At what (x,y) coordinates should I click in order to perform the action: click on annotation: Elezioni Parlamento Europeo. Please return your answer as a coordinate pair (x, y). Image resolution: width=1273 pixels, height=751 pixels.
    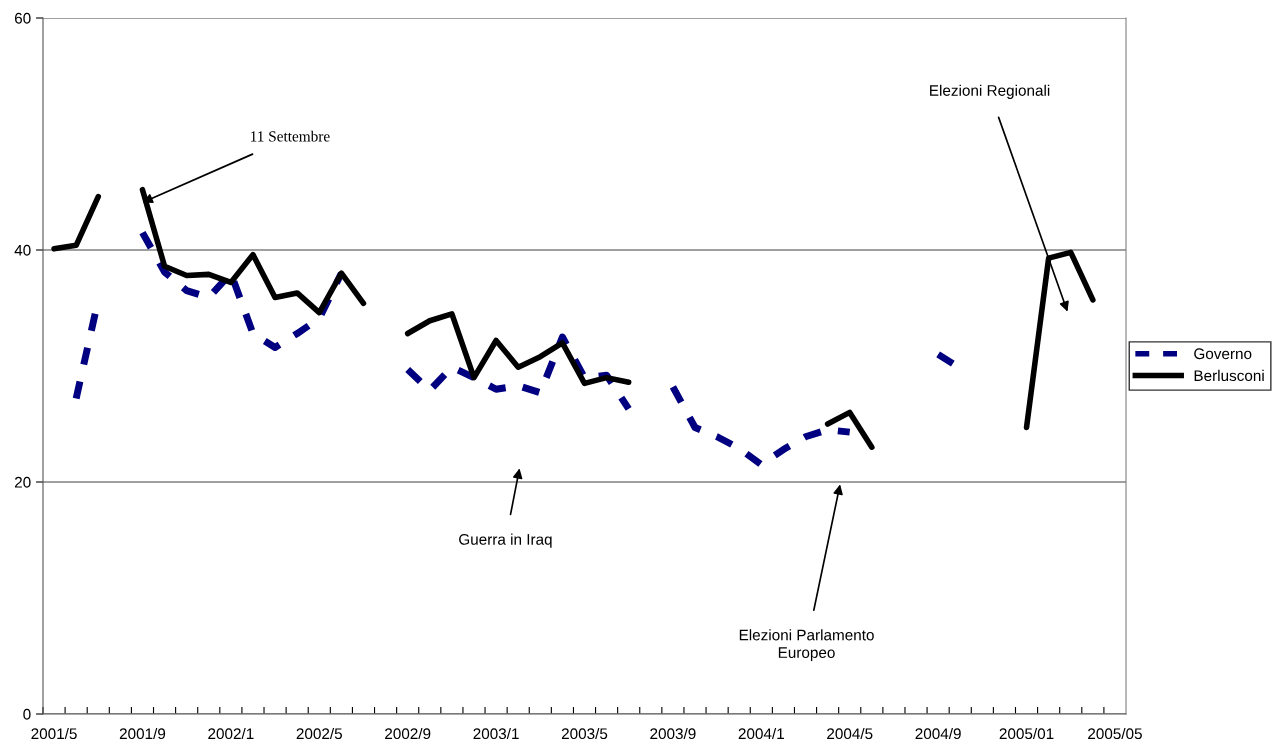
    Looking at the image, I should click on (806, 645).